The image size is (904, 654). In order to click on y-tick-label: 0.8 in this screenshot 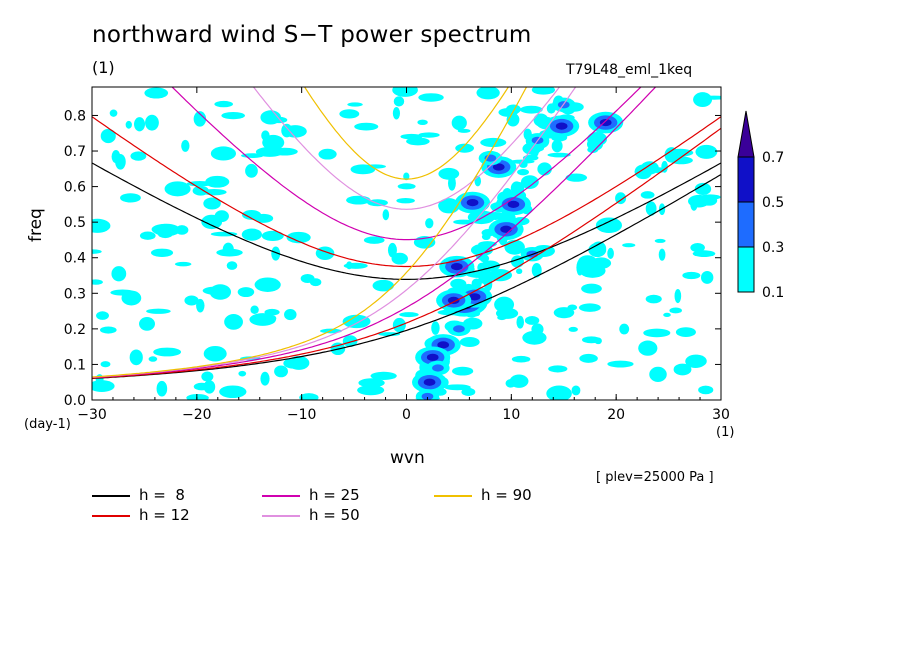, I will do `click(75, 116)`.